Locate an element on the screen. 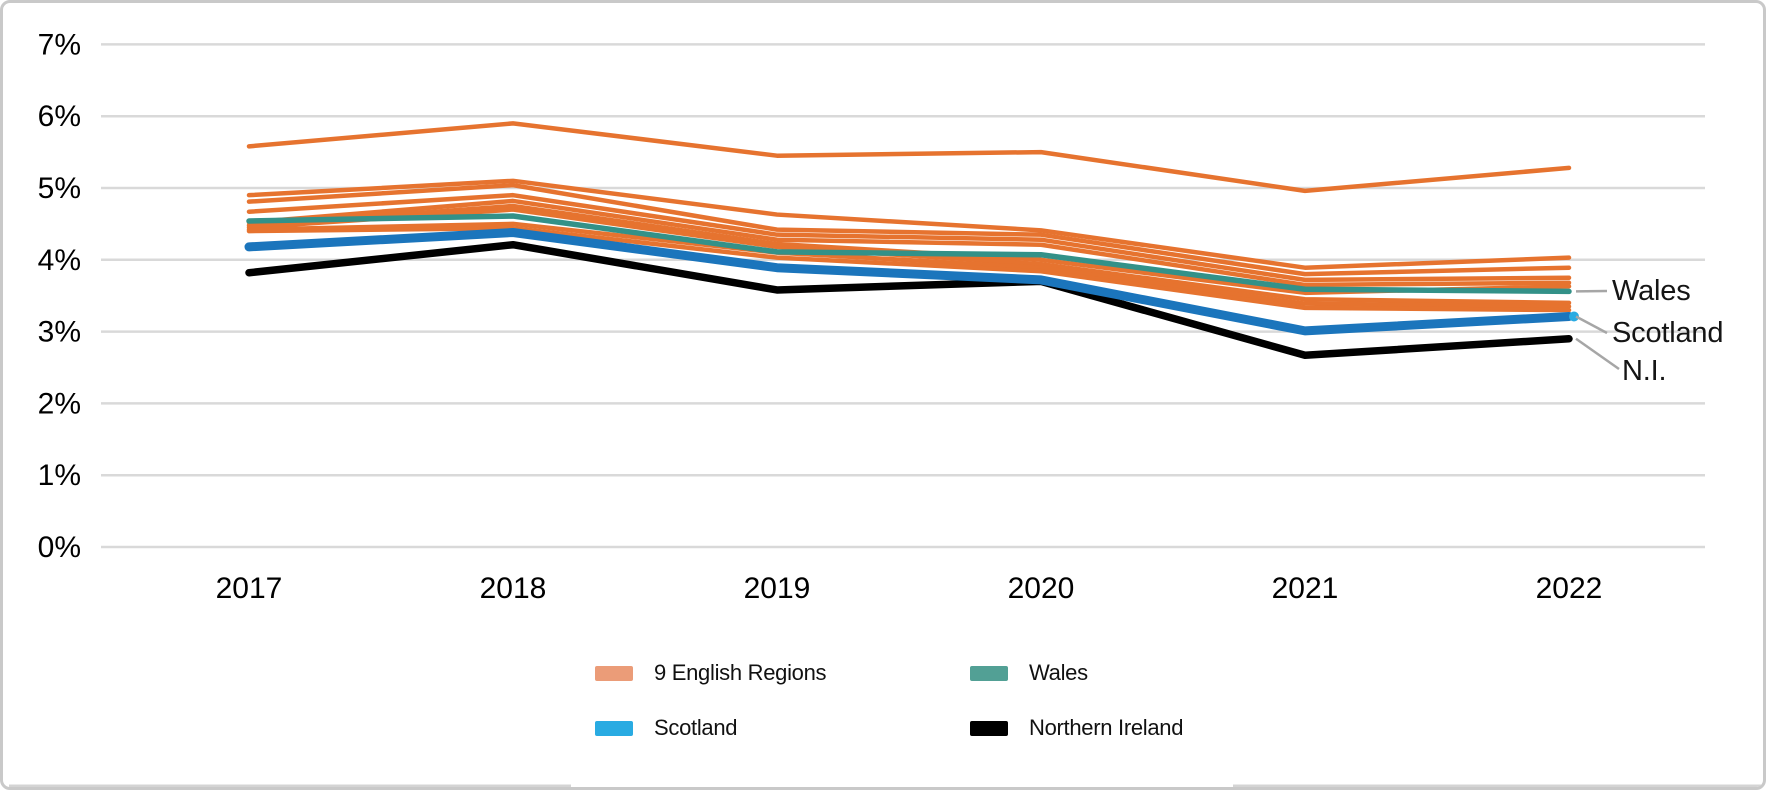  series-line-scotland is located at coordinates (909, 282).